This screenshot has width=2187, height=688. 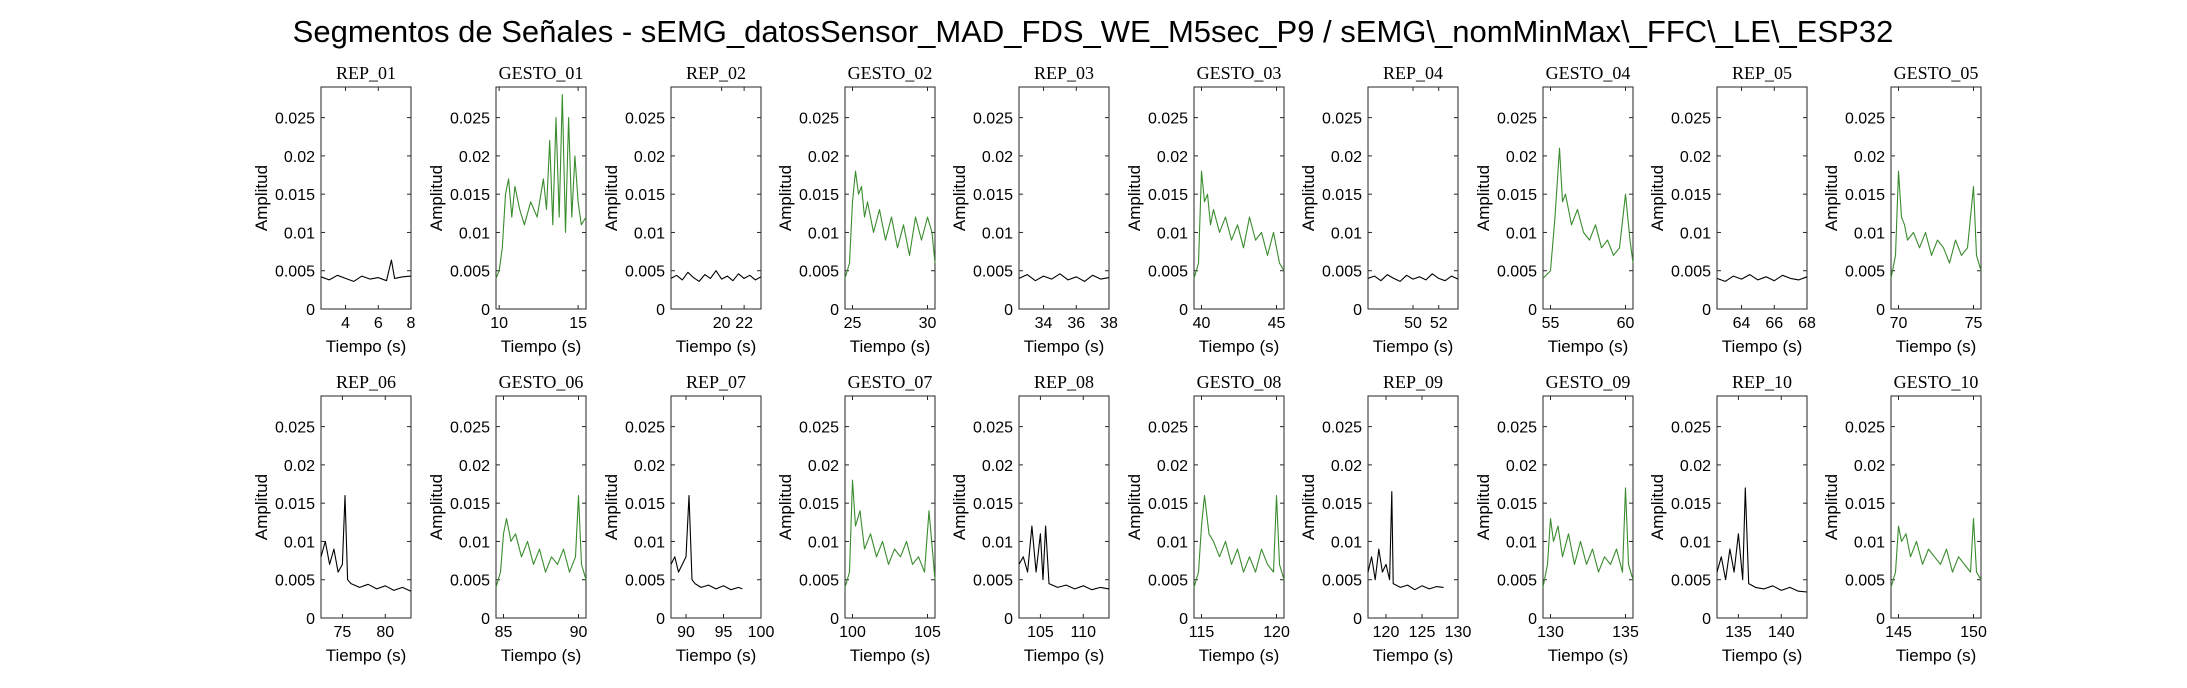 I want to click on x-tick-label: 50, so click(x=1413, y=323).